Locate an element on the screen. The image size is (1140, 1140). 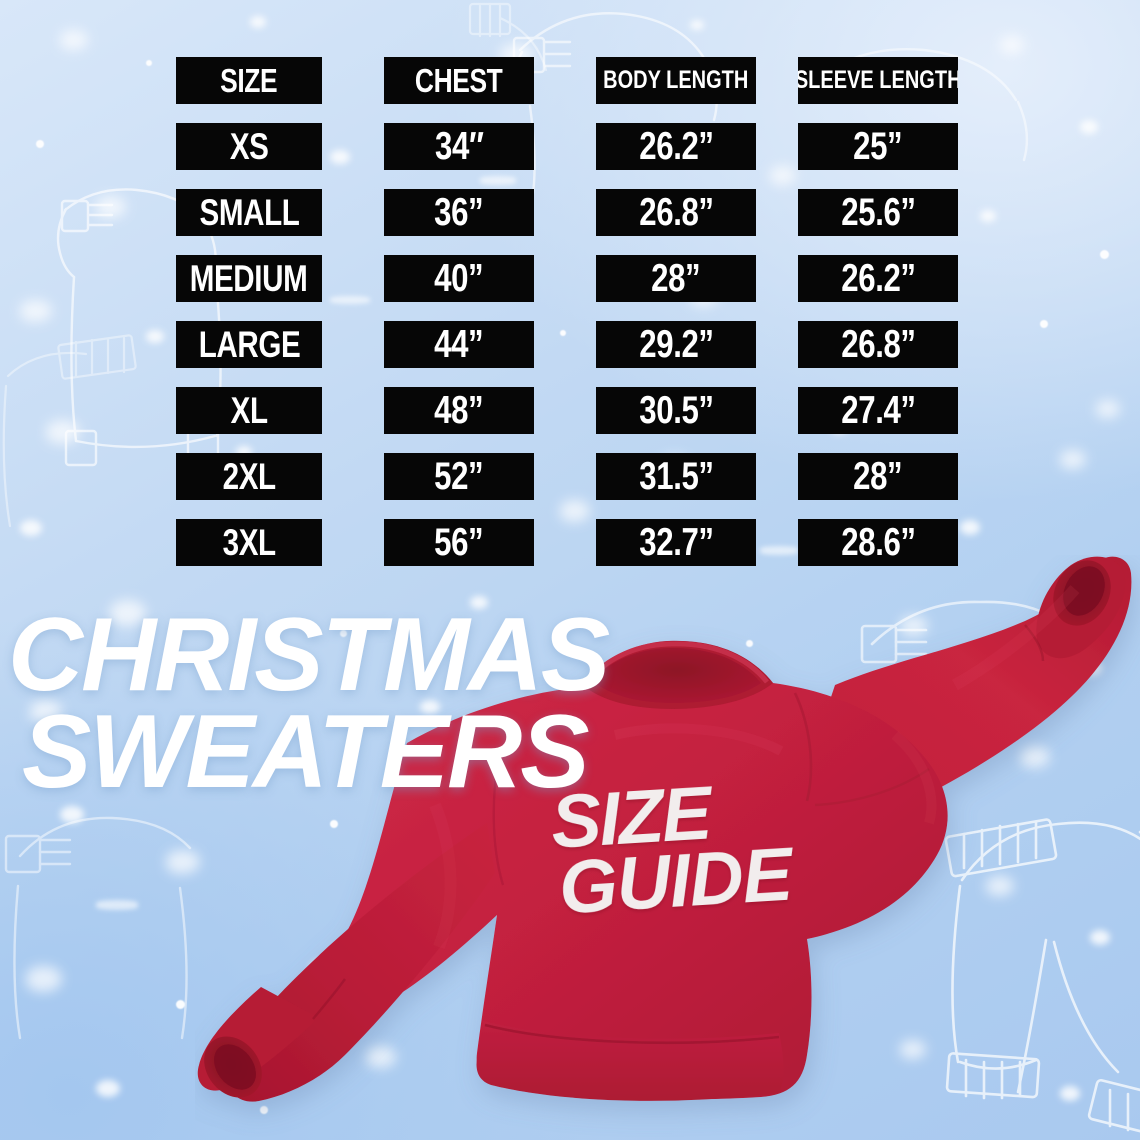
cell-body-length: 32.7” is located at coordinates (676, 542).